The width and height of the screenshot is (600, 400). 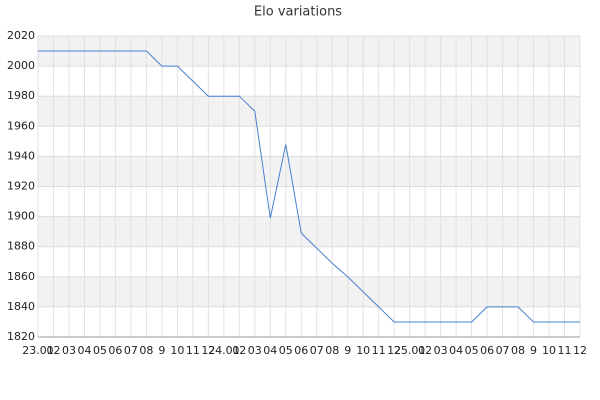 What do you see at coordinates (298, 12) in the screenshot?
I see `chart-title: Elo variations` at bounding box center [298, 12].